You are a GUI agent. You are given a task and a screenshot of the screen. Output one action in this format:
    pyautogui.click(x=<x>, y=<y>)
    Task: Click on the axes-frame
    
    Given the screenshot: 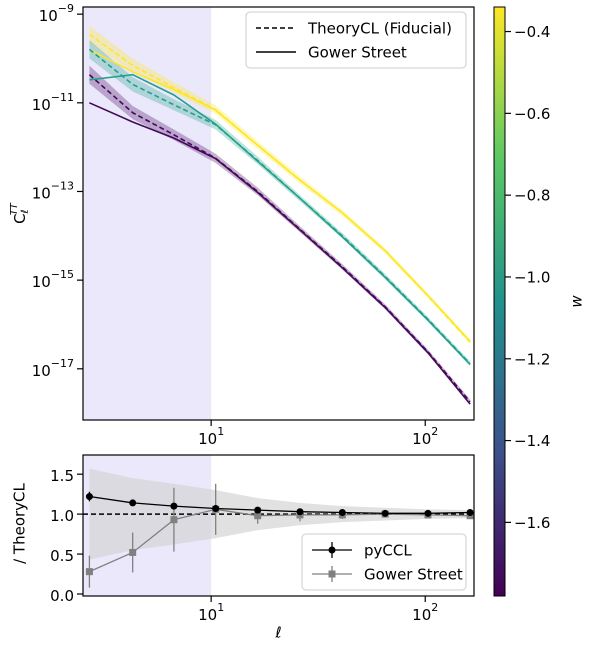 What is the action you would take?
    pyautogui.click(x=278, y=525)
    